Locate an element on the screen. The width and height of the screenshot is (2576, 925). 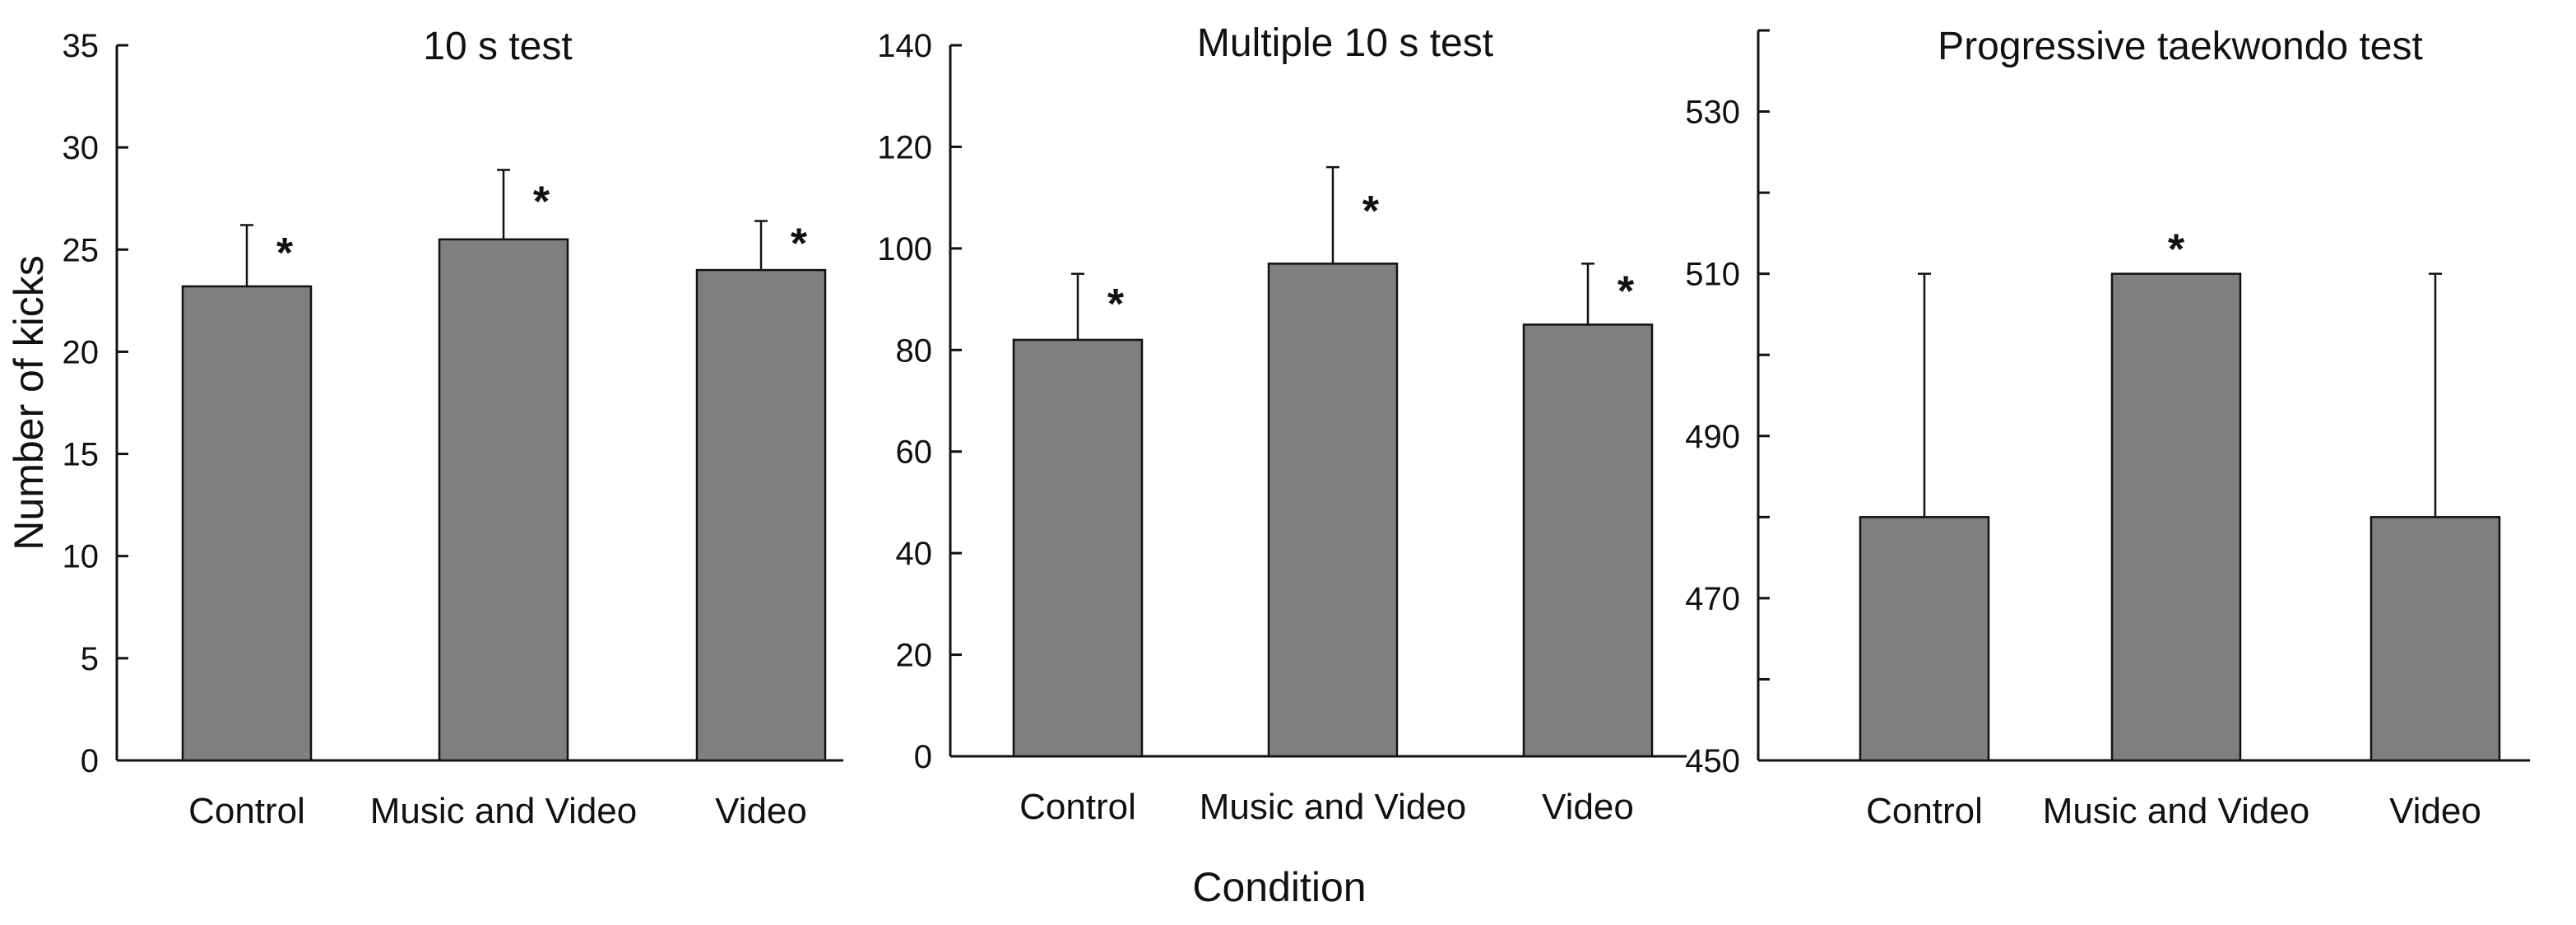
y-tick-label: 80 is located at coordinates (914, 350).